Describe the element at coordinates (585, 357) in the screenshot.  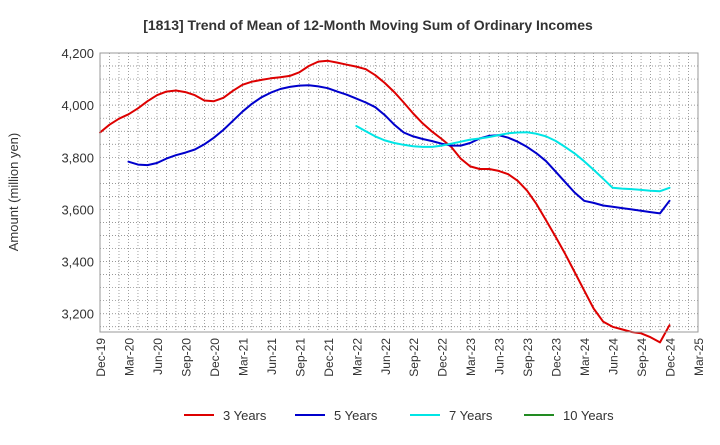
I see `x-tick-label: Mar-24` at that location.